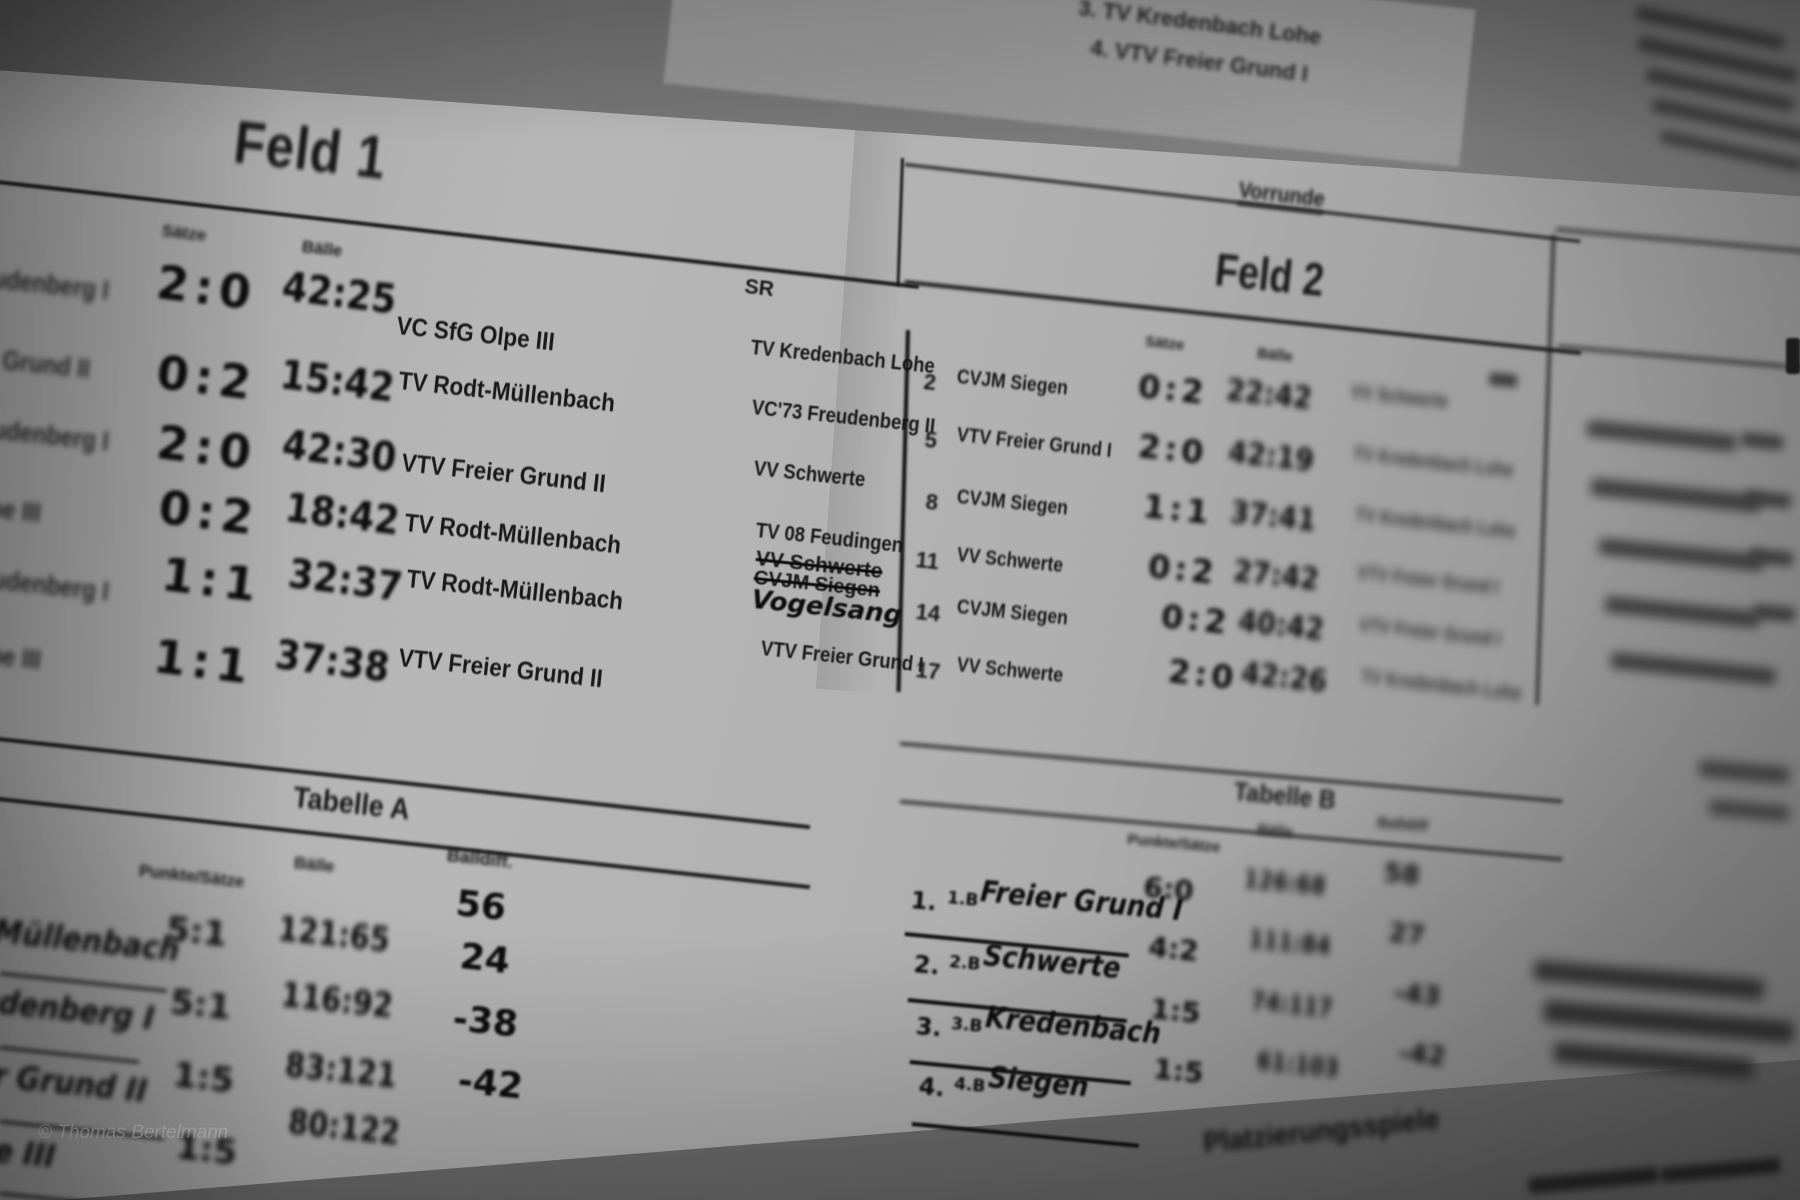 This screenshot has height=1200, width=1800. I want to click on tabelle-b-balldiff: -42, so click(1422, 1055).